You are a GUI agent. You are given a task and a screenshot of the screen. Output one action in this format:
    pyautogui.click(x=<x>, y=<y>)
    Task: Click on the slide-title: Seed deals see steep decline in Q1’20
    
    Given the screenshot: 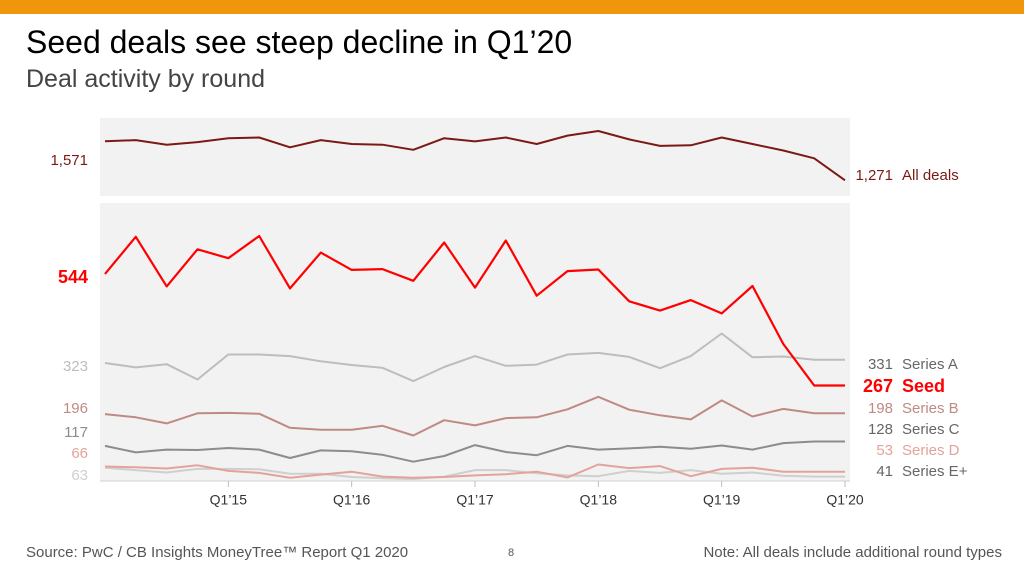 What is the action you would take?
    pyautogui.click(x=299, y=42)
    